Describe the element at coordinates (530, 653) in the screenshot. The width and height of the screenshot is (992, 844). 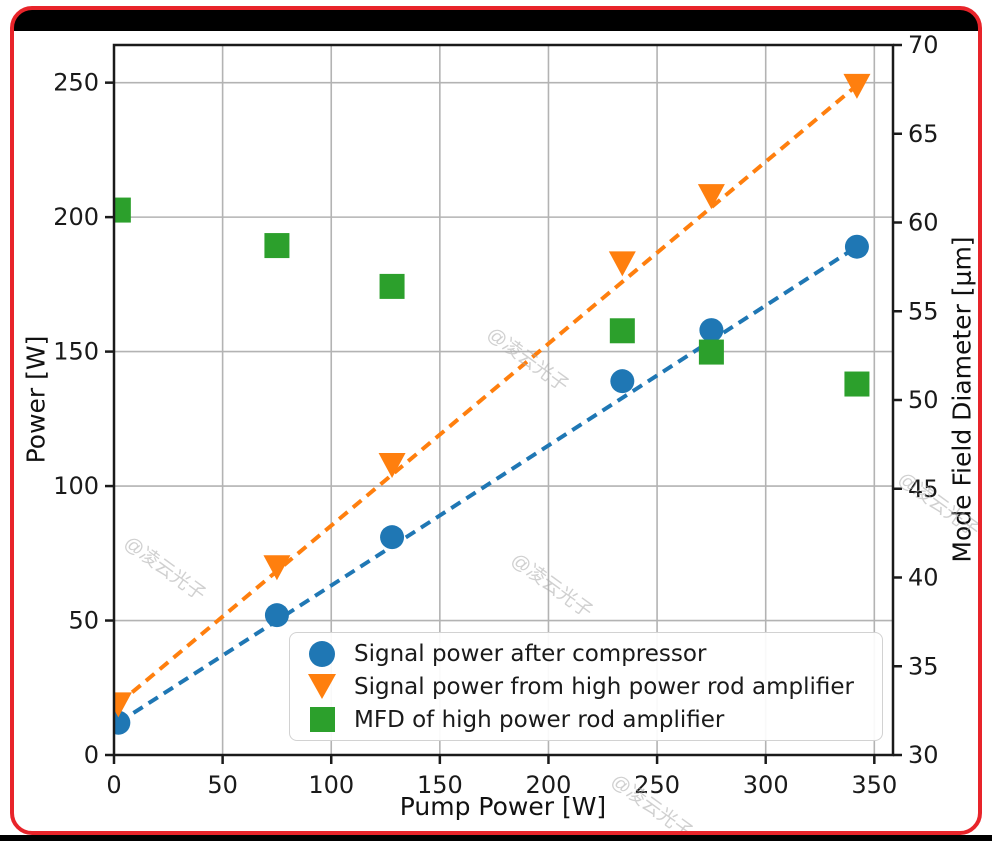
I see `legend-label: Signal power after compressor` at that location.